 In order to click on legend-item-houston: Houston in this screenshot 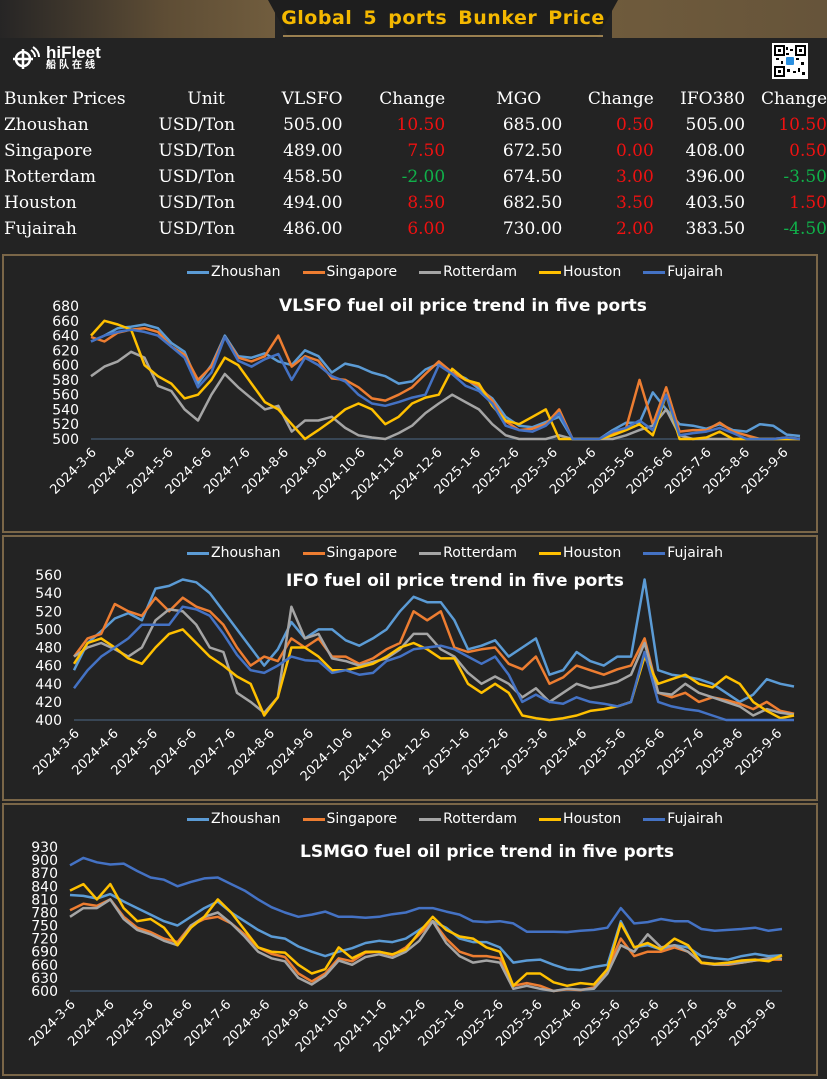, I will do `click(580, 819)`.